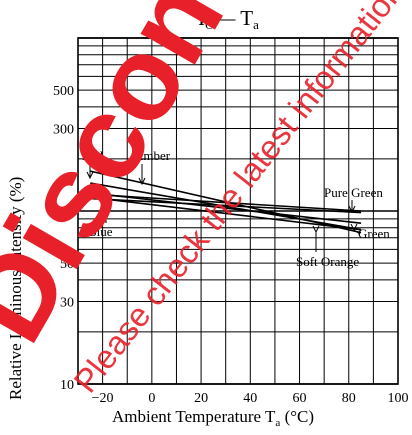  Describe the element at coordinates (352, 209) in the screenshot. I see `series-label-arrowhead-pure-green` at that location.